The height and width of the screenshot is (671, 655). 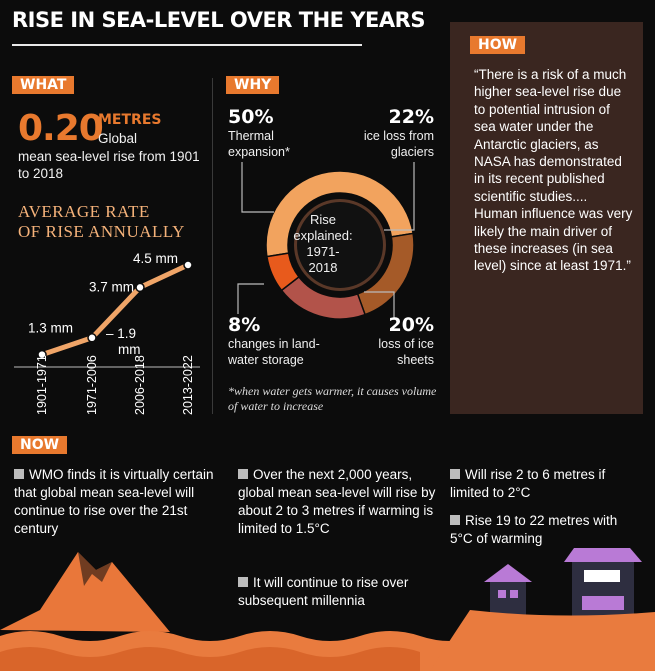 I want to click on avg-rate-title-2: OF RISE ANNUALLY, so click(x=101, y=231).